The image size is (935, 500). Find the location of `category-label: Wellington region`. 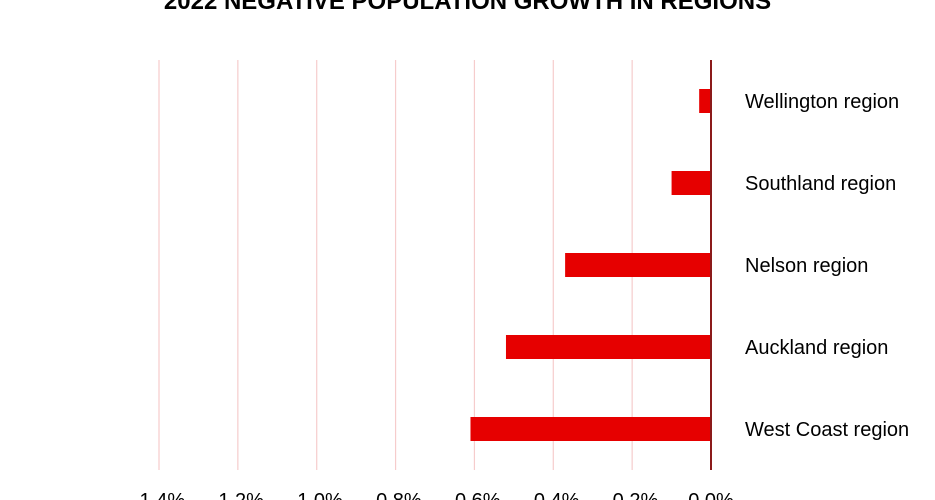

category-label: Wellington region is located at coordinates (822, 102).